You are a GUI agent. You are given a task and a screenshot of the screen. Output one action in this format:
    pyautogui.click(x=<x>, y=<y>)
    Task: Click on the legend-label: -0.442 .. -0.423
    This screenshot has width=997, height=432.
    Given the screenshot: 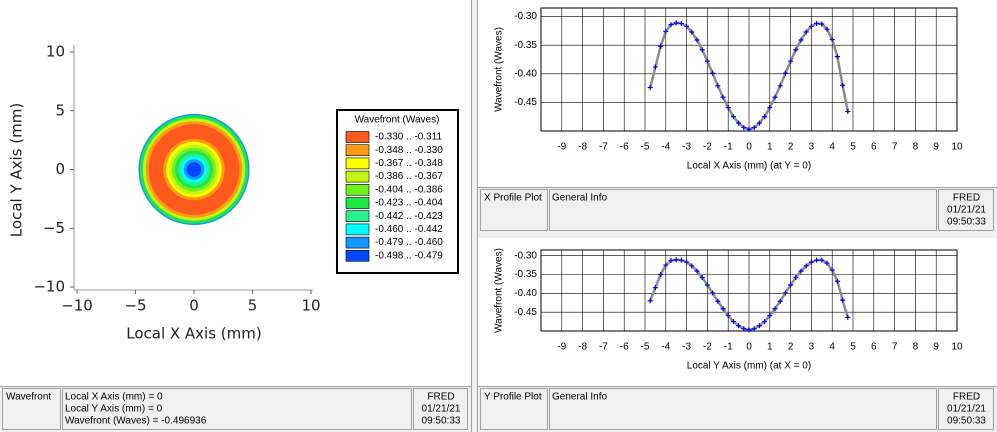 What is the action you would take?
    pyautogui.click(x=409, y=216)
    